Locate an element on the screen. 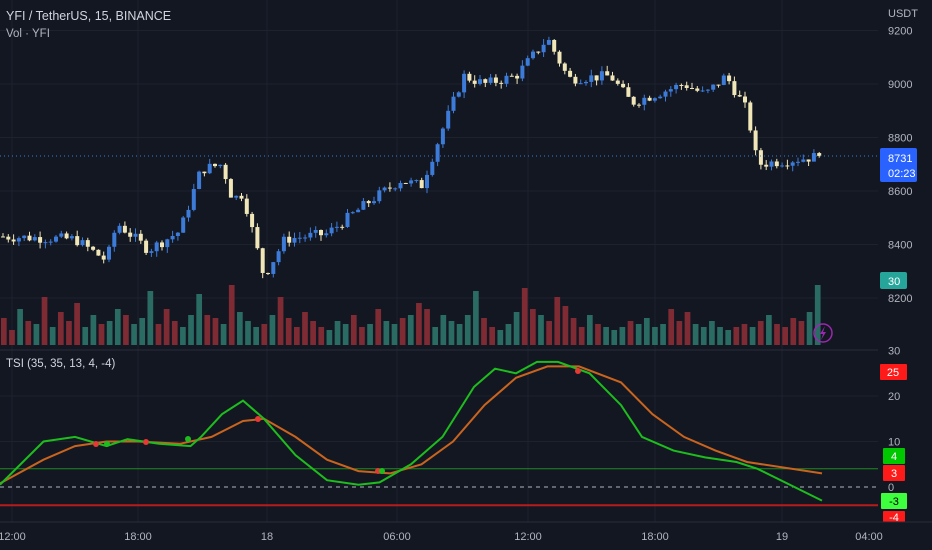 The width and height of the screenshot is (932, 550). symbol-title: YFI / TetherUS, 15, BINANCE is located at coordinates (89, 16).